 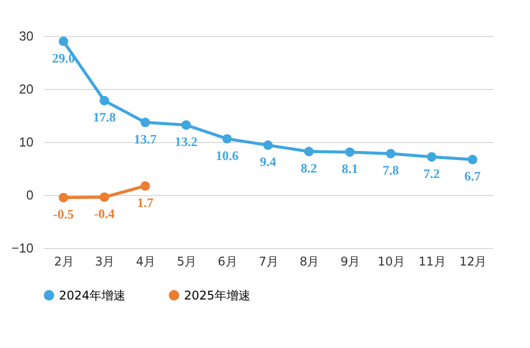 I want to click on x-tick-label: 12月, so click(x=473, y=261).